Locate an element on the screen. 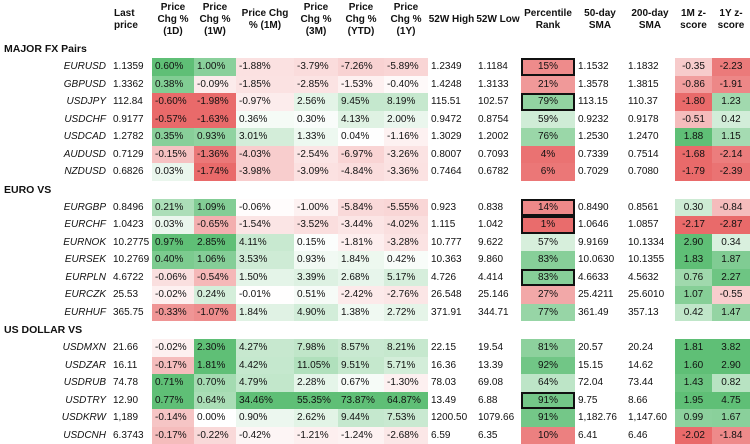 Image resolution: width=750 pixels, height=444 pixels. last-price: 4.6722 is located at coordinates (131, 278).